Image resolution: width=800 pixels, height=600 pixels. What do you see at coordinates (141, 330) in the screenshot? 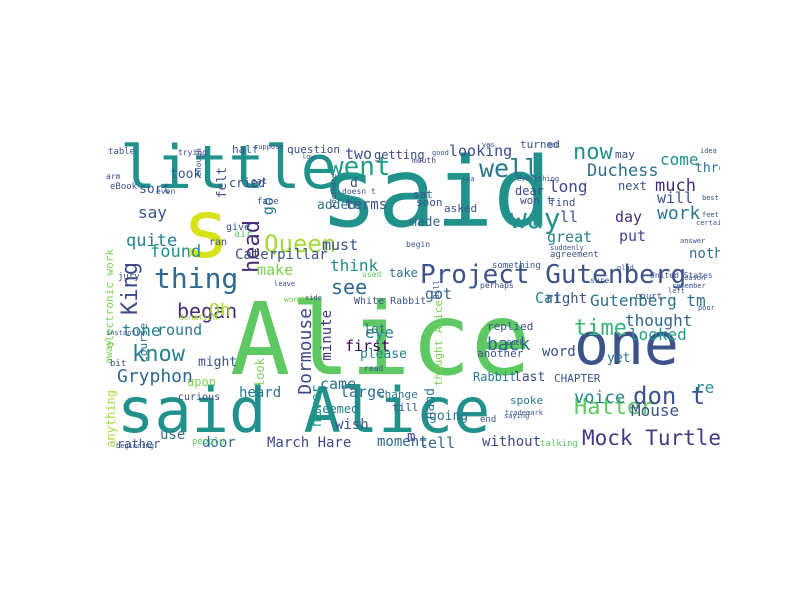
I see `word-cloud-word: tone` at bounding box center [141, 330].